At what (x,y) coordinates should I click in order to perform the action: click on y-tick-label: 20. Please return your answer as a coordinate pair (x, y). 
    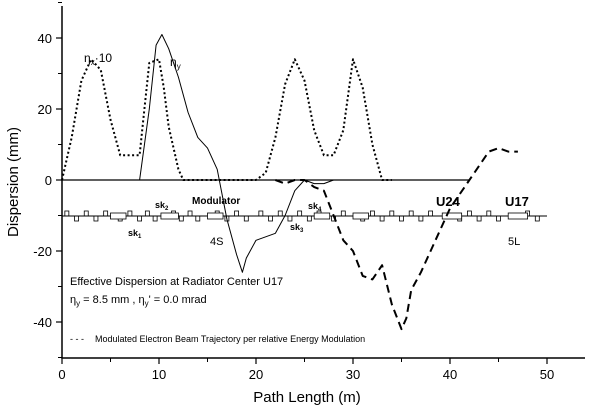
    Looking at the image, I should click on (45, 109).